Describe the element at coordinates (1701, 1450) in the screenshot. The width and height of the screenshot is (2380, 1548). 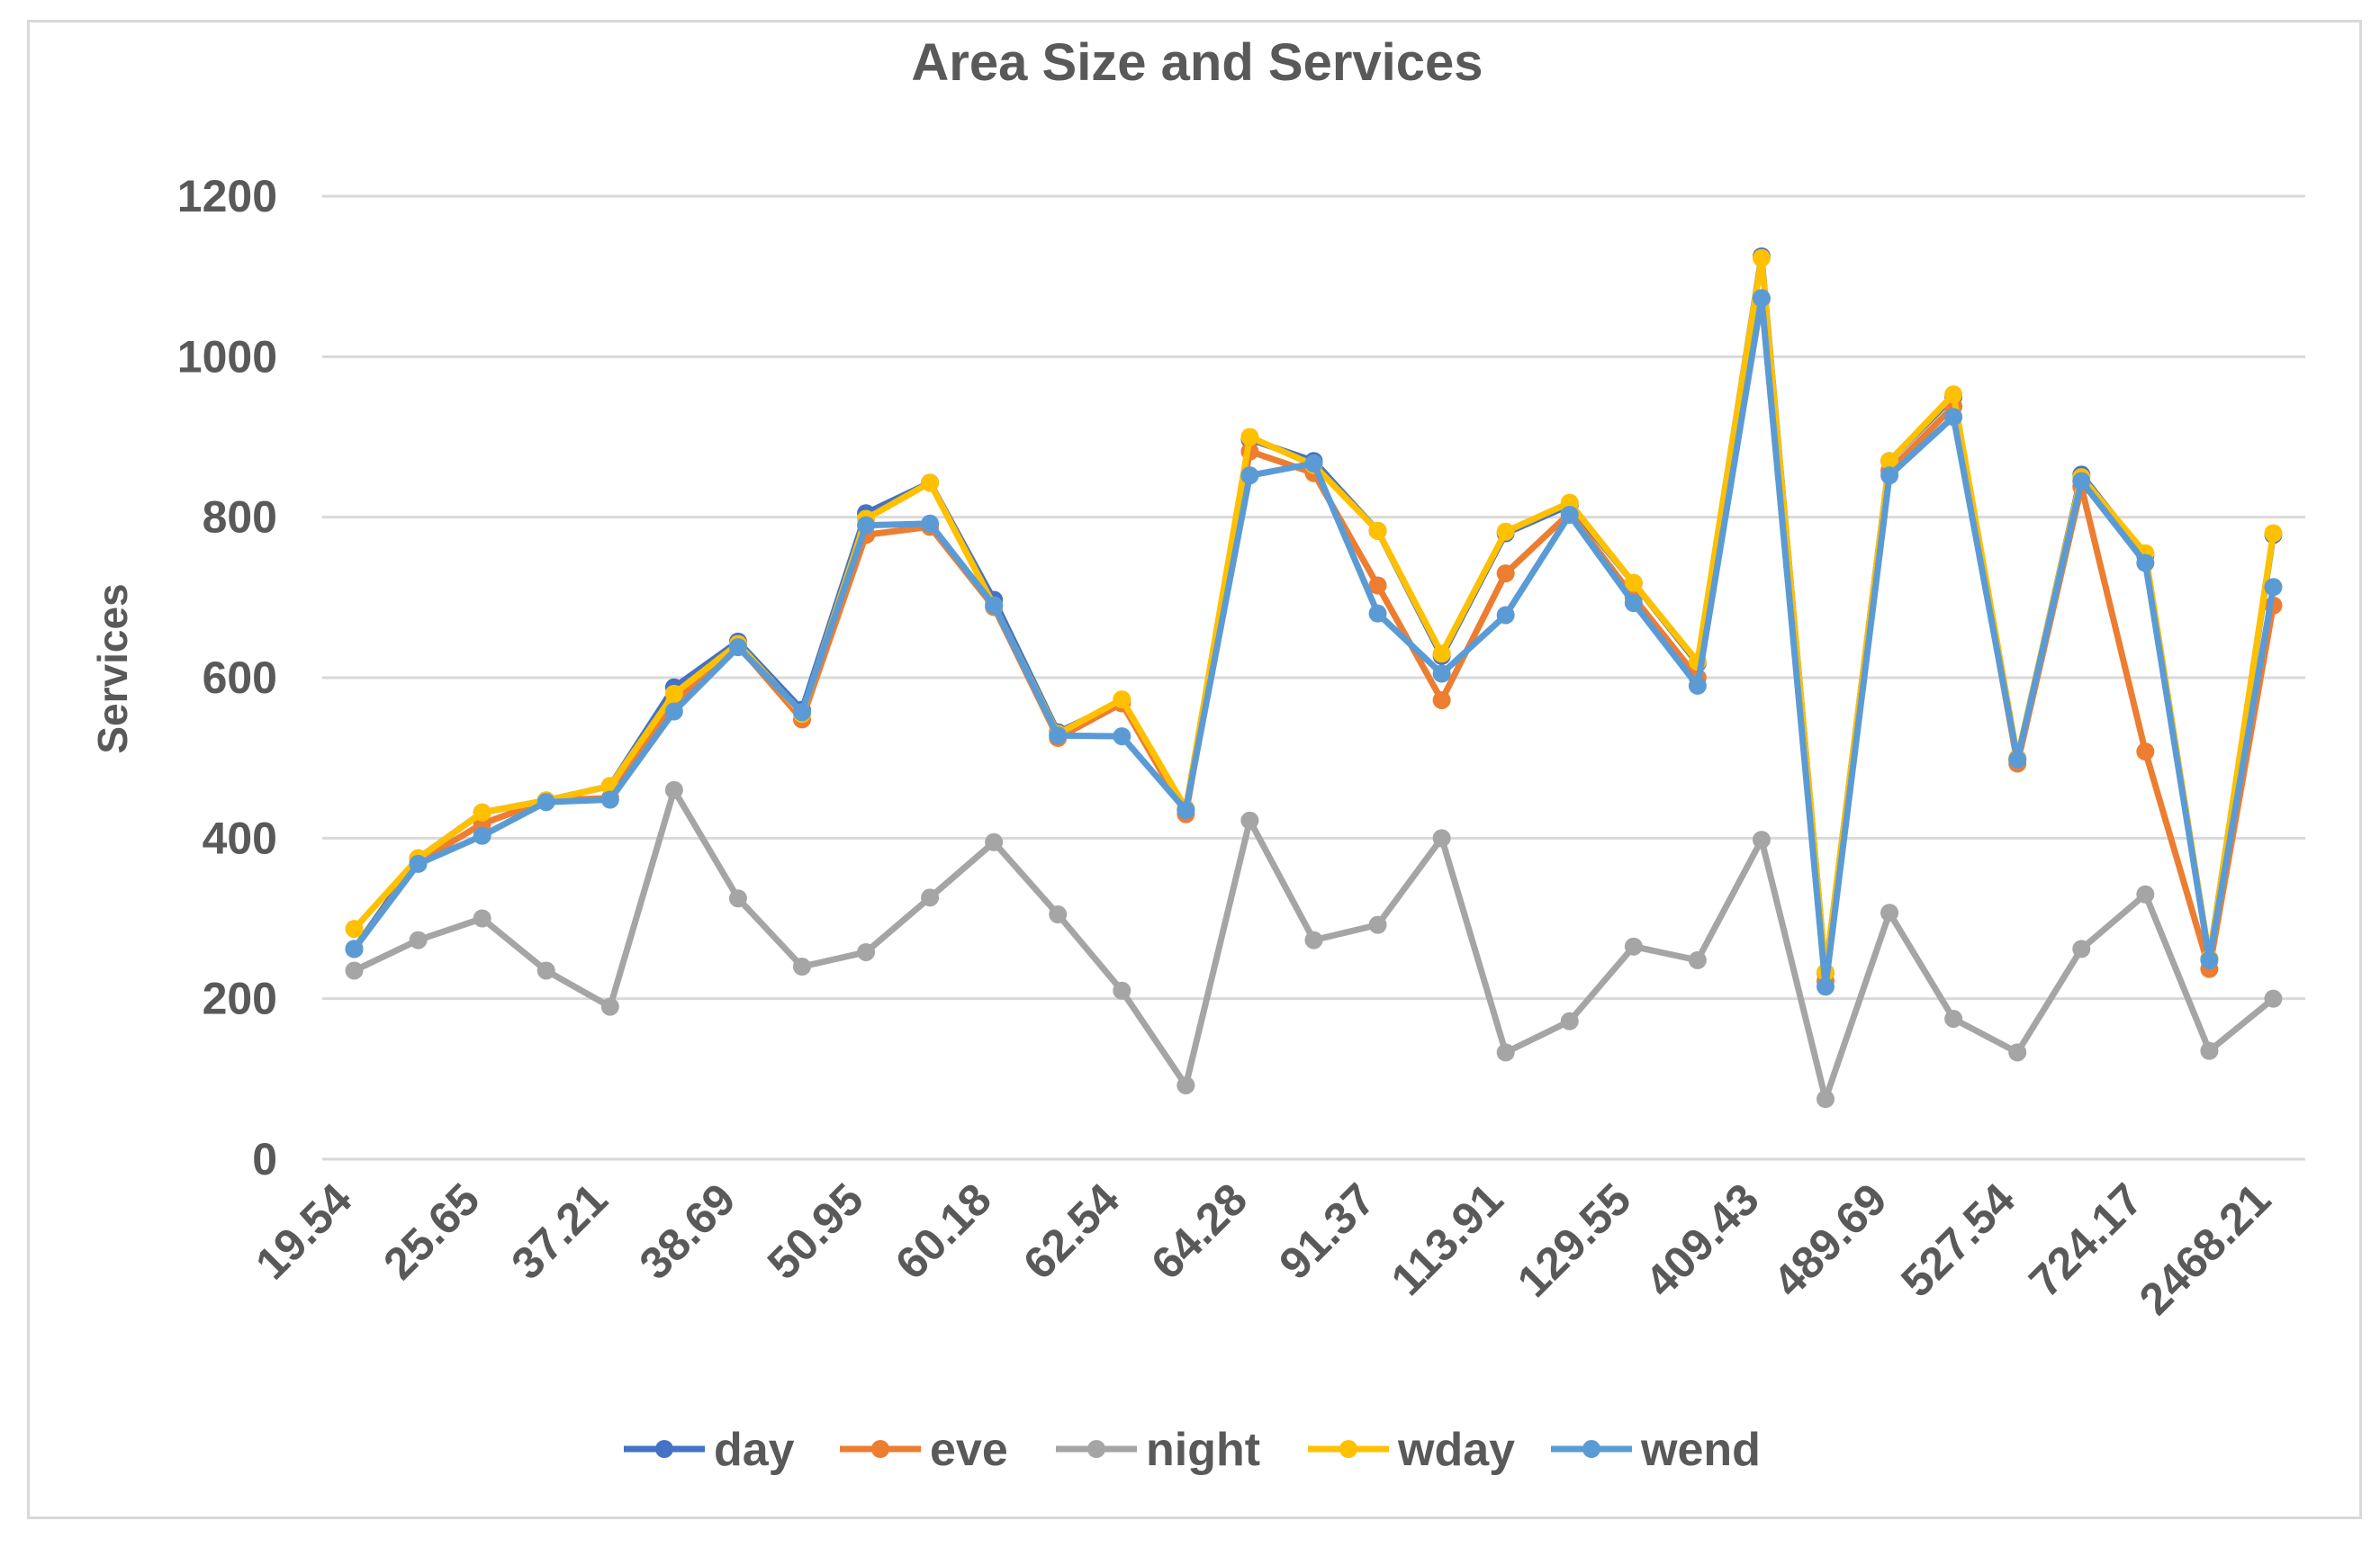
I see `legend-label: wend` at that location.